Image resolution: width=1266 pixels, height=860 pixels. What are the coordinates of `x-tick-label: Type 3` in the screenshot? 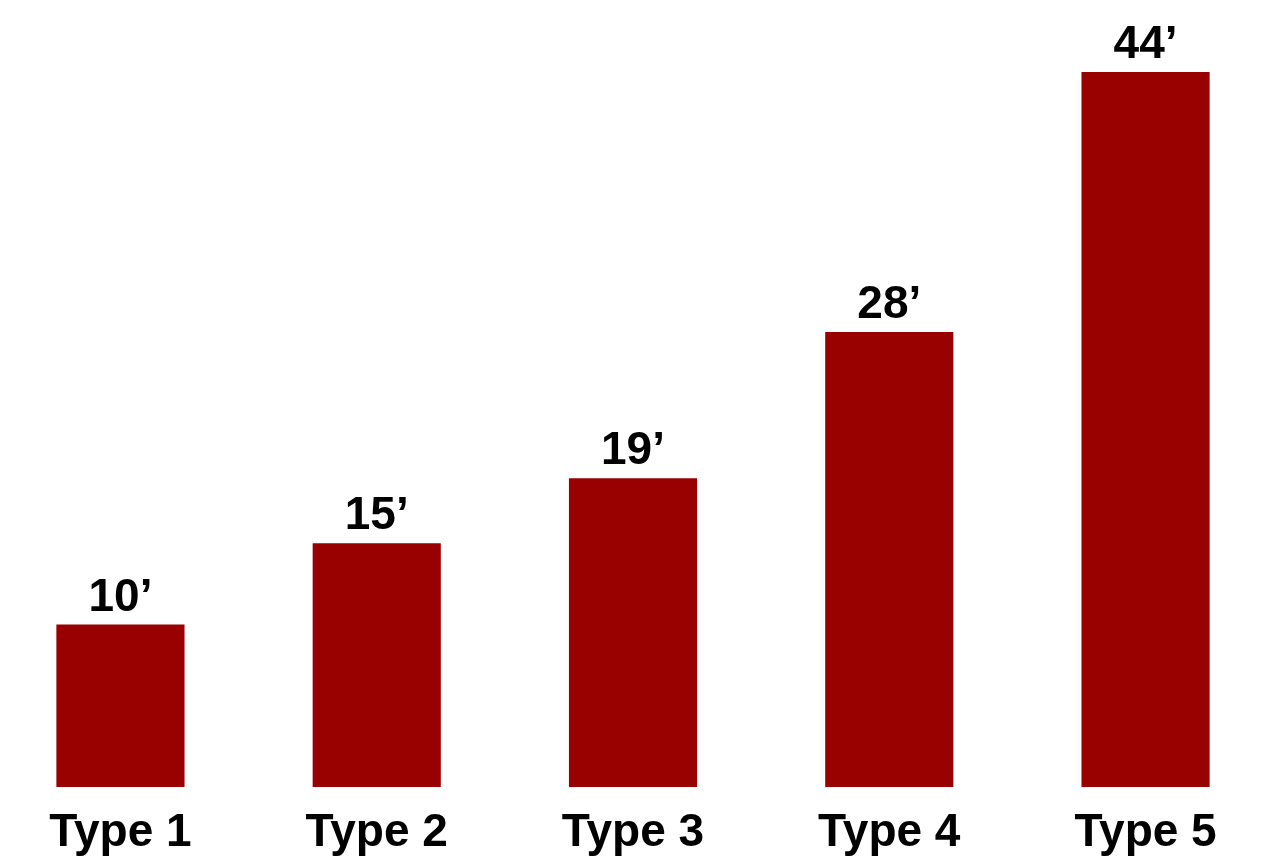 It's located at (633, 830).